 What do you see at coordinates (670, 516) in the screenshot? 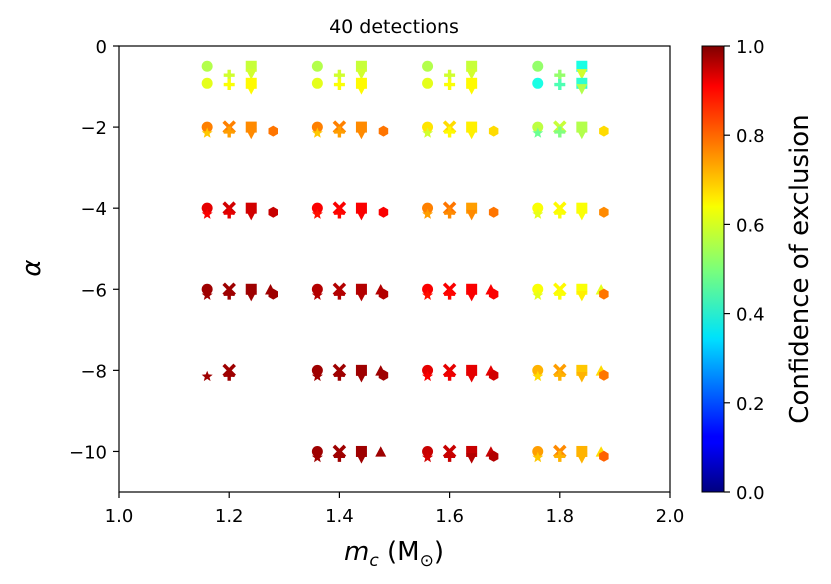
I see `x-tick-label: 2.0` at bounding box center [670, 516].